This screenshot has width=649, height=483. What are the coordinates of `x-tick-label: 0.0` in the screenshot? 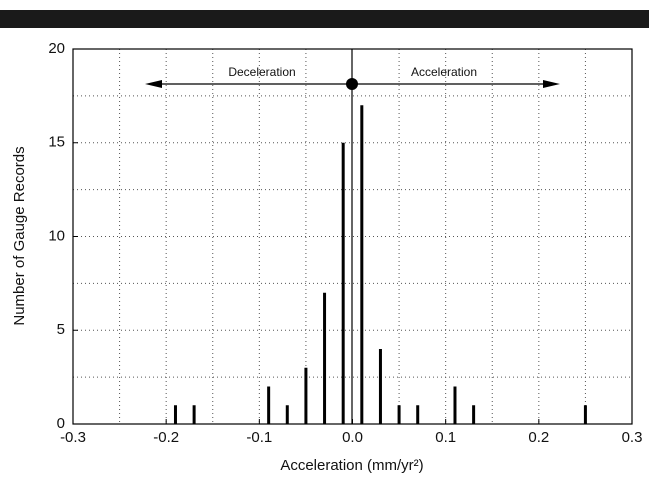 It's located at (352, 437).